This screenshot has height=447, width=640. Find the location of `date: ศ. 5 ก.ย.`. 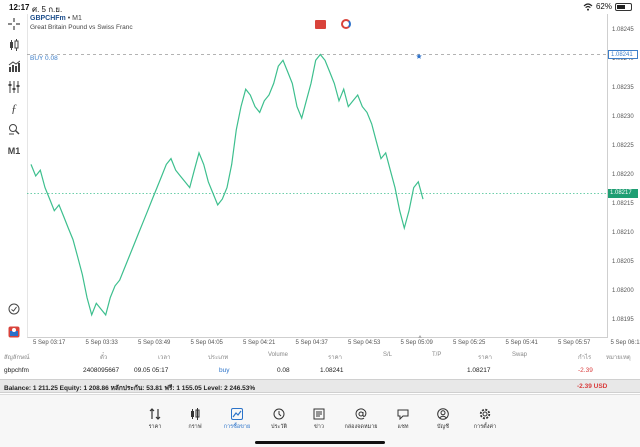

date: ศ. 5 ก.ย. is located at coordinates (47, 9).